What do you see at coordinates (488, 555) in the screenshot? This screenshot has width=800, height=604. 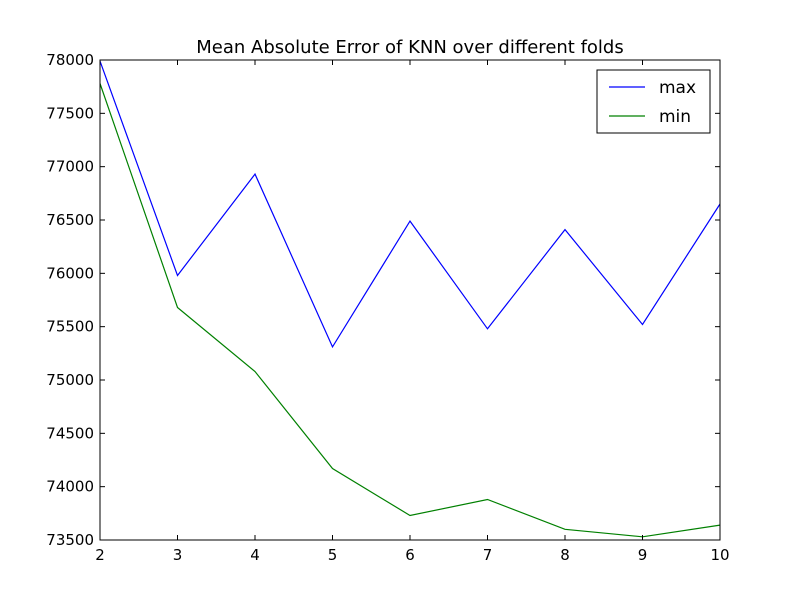 I see `x-tick-label: 7` at bounding box center [488, 555].